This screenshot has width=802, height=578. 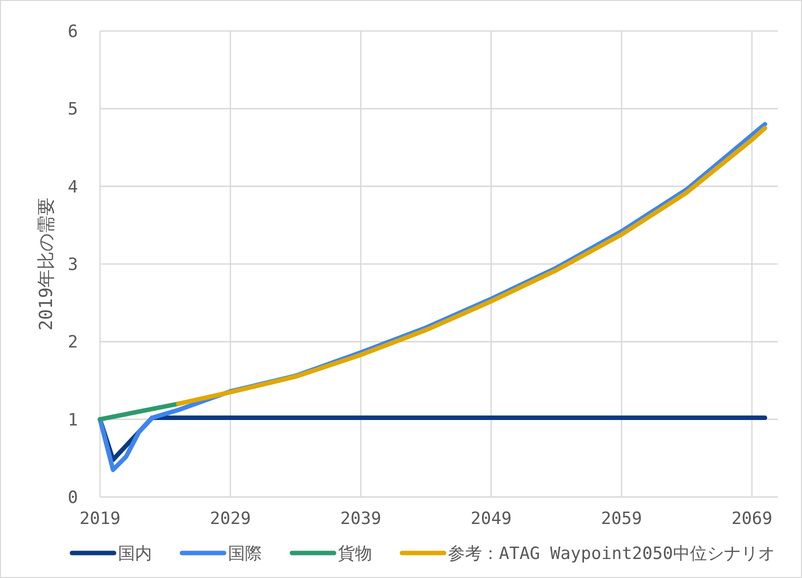 What do you see at coordinates (73, 110) in the screenshot?
I see `y-tick-label: 5` at bounding box center [73, 110].